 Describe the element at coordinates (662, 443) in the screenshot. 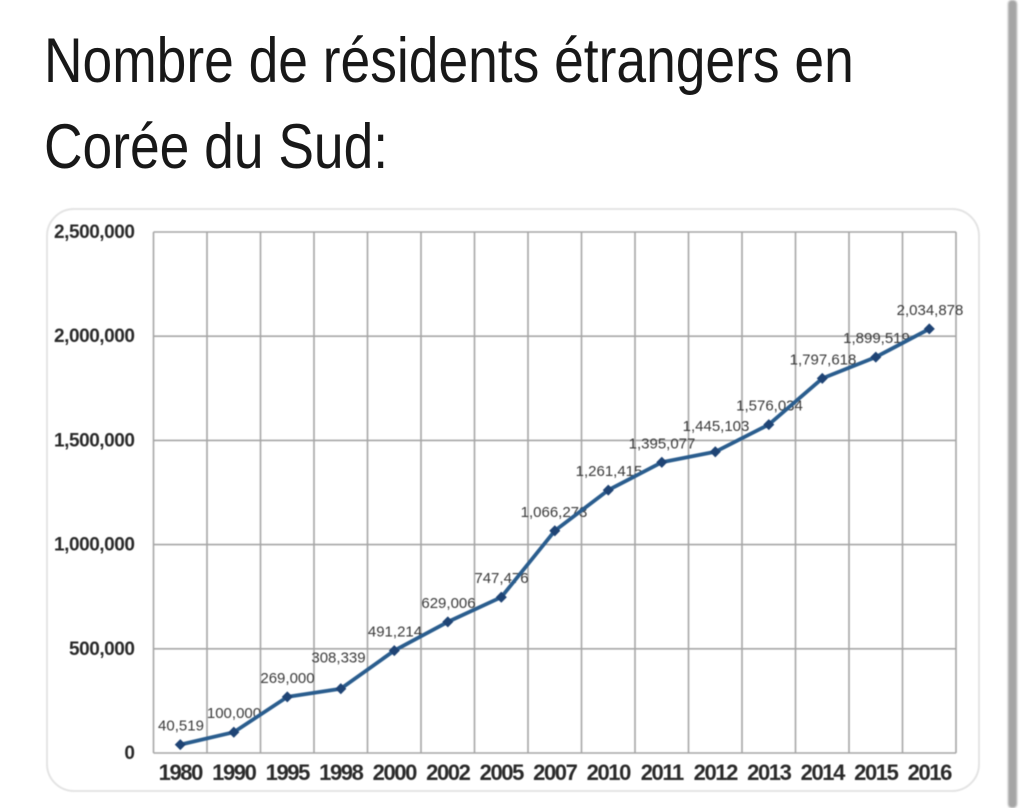

I see `svg-text: 1,395,077` at that location.